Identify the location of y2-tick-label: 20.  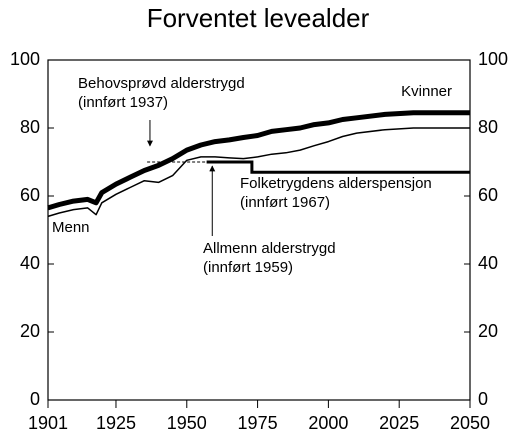
(488, 331).